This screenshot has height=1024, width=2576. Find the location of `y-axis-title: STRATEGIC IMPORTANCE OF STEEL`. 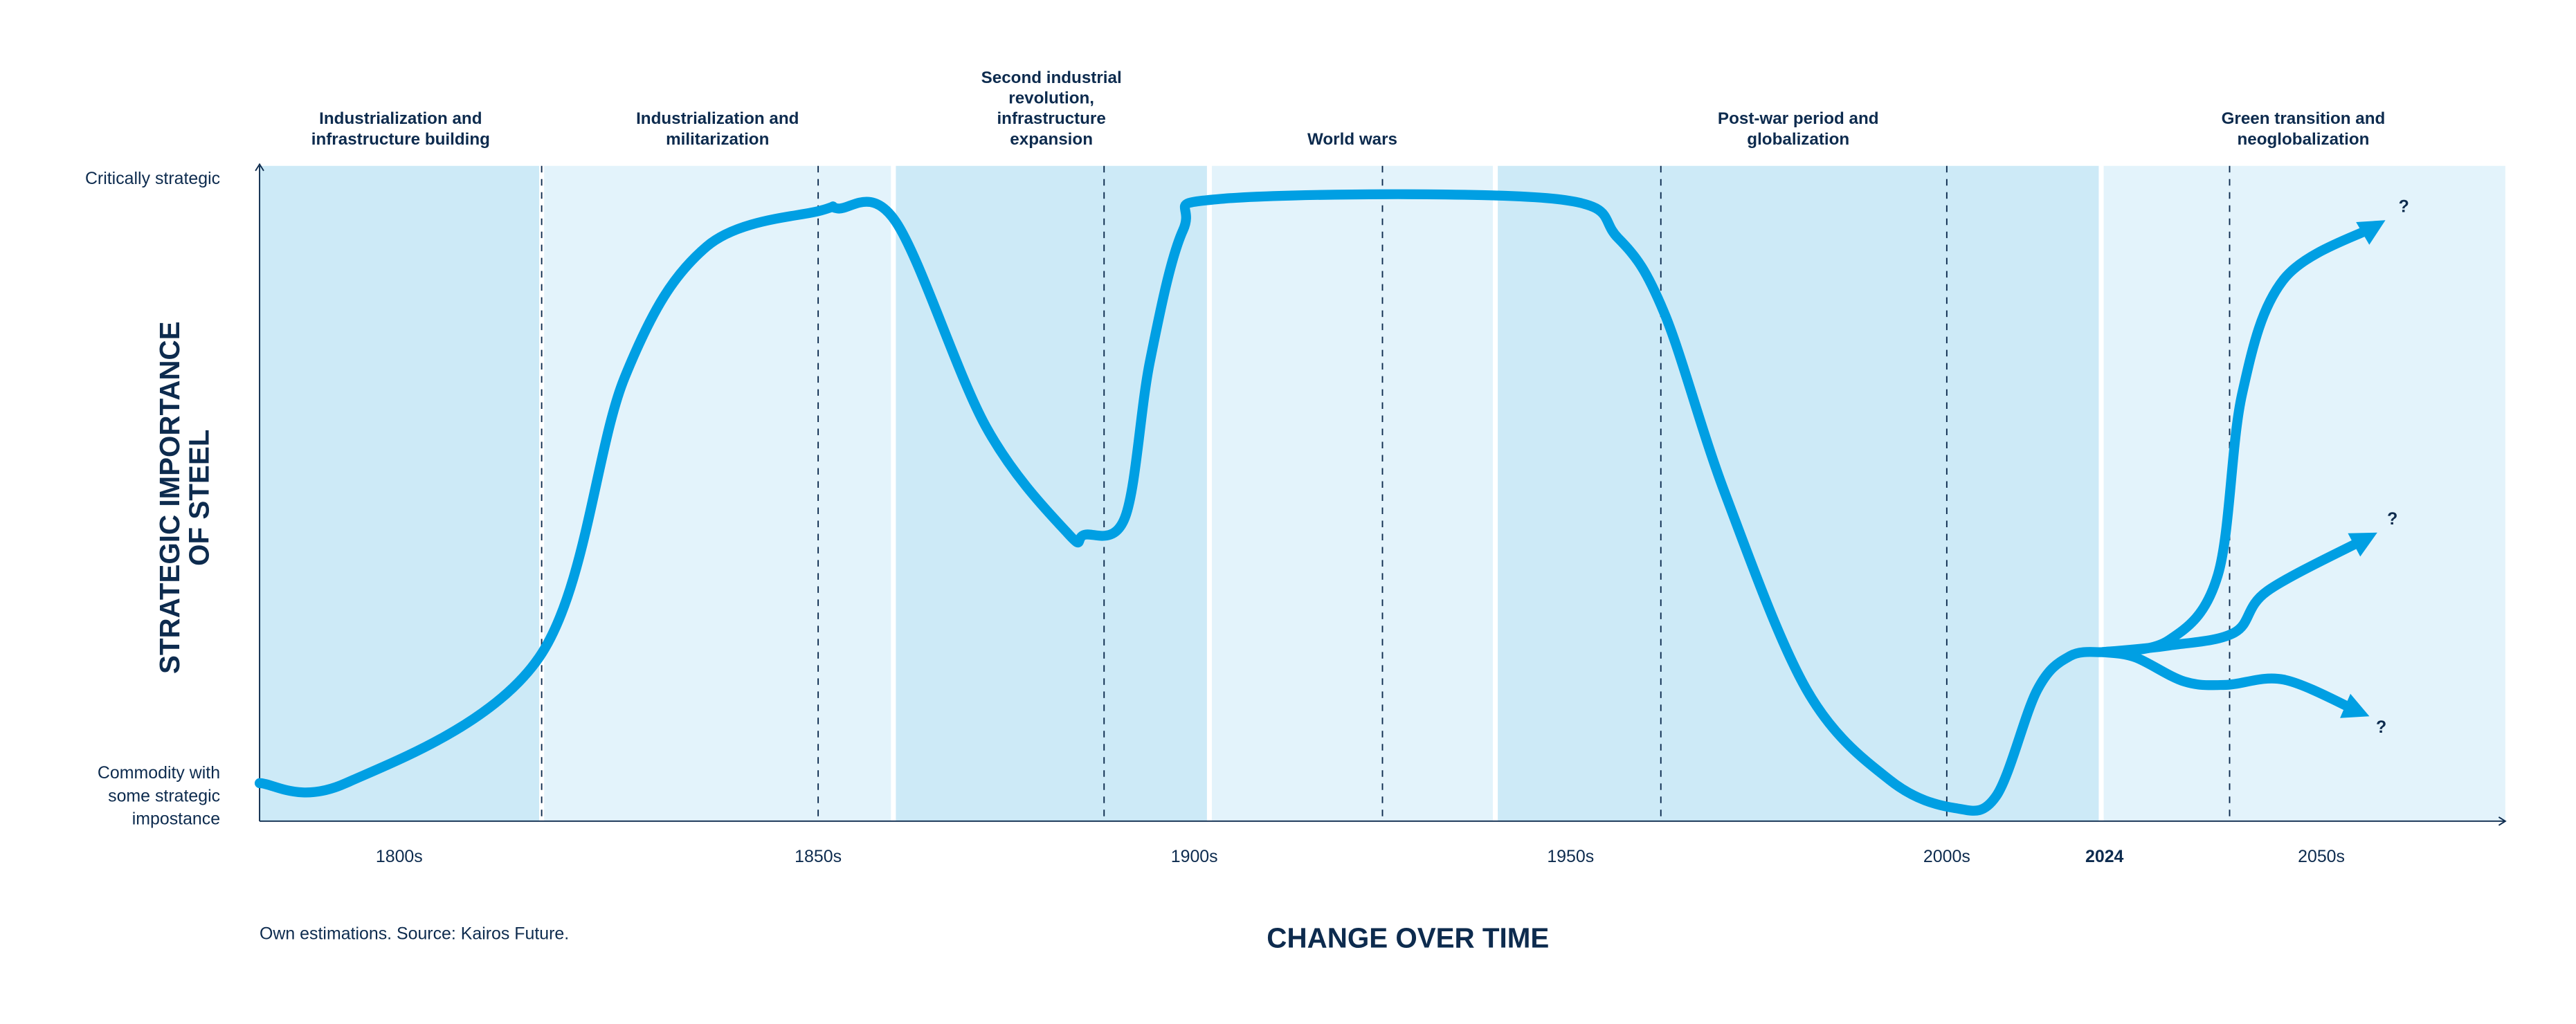

y-axis-title: STRATEGIC IMPORTANCE OF STEEL is located at coordinates (184, 497).